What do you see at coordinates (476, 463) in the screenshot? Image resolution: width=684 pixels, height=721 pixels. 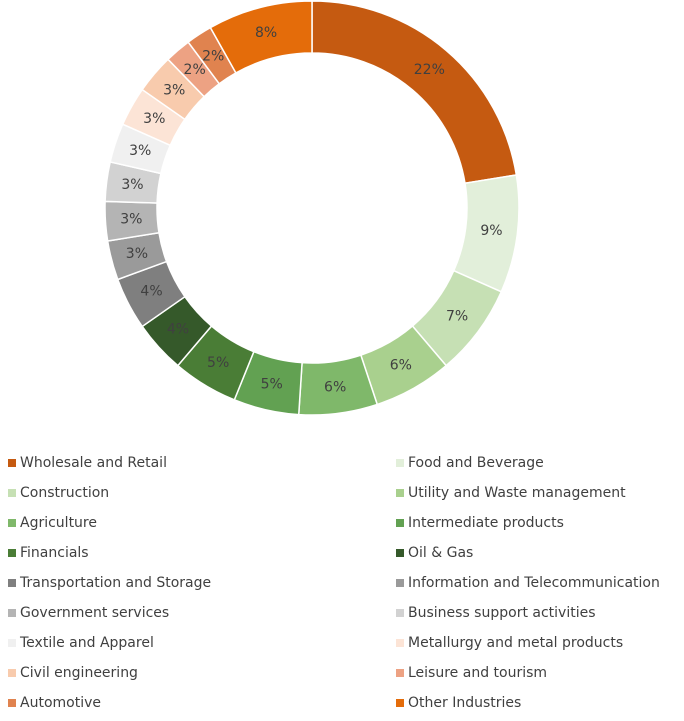 I see `legend-label: Food and Beverage` at bounding box center [476, 463].